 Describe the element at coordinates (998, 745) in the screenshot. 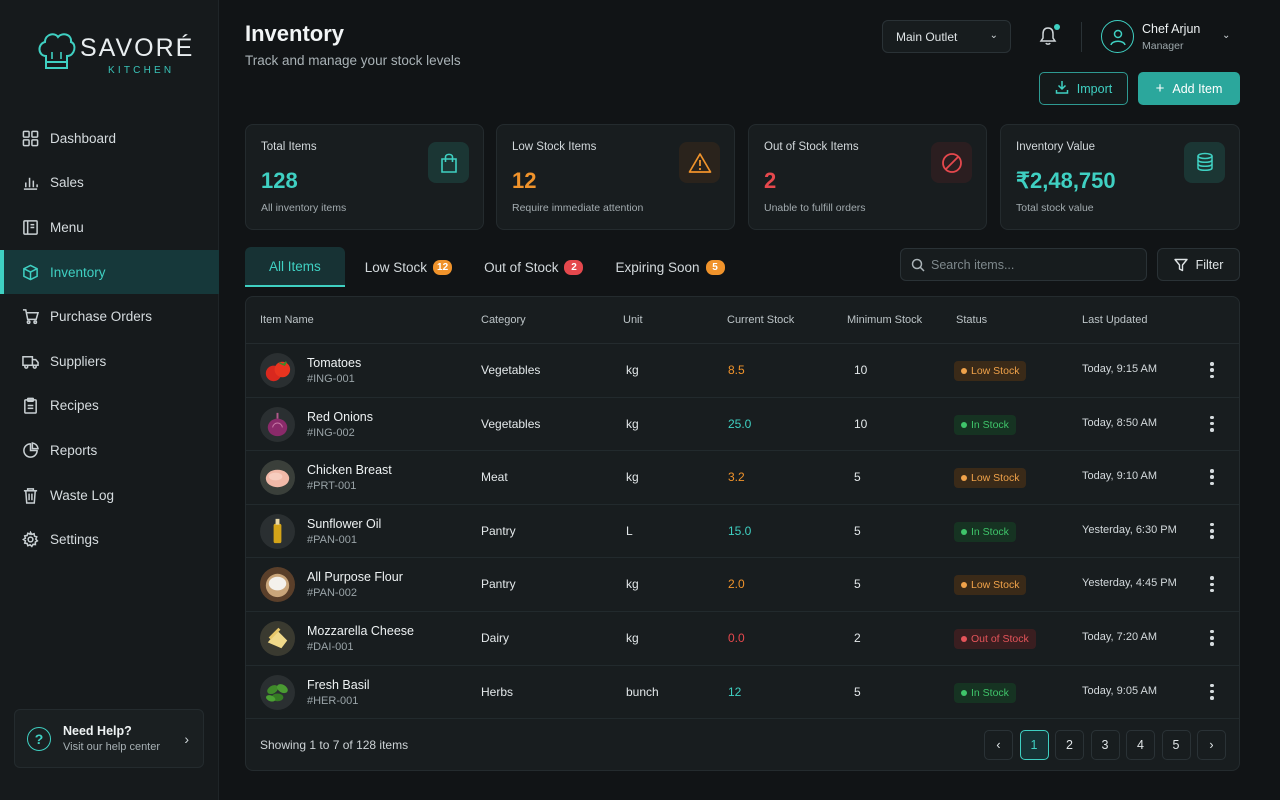

I see `prev-page-button: ‹` at that location.